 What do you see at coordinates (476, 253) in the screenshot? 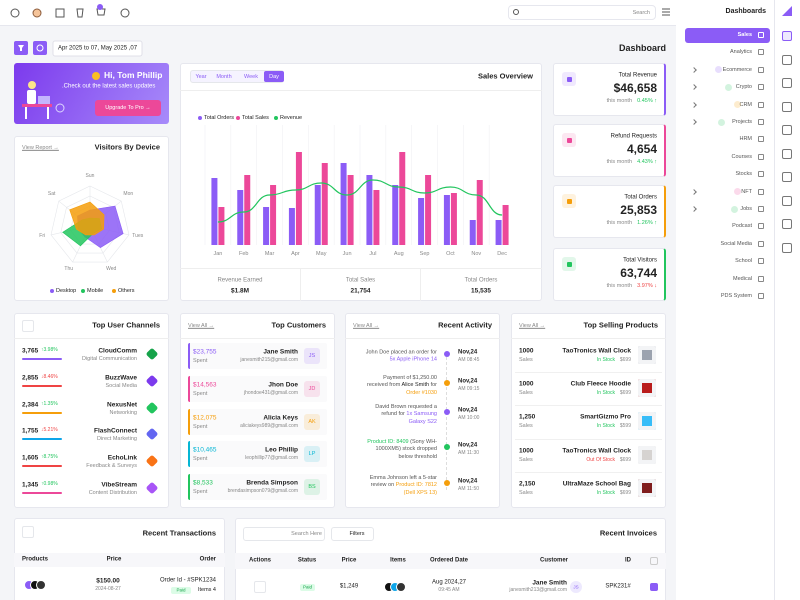
I see `x-tick-label: Nov` at bounding box center [476, 253].